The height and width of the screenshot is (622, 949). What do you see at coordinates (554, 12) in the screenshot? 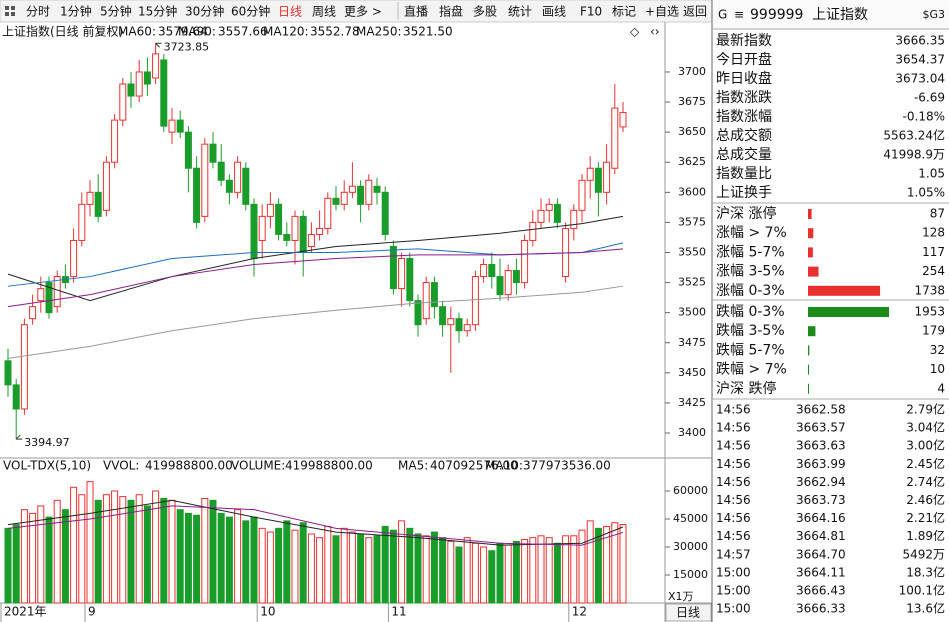
I see `toolbar-item: 画线` at bounding box center [554, 12].